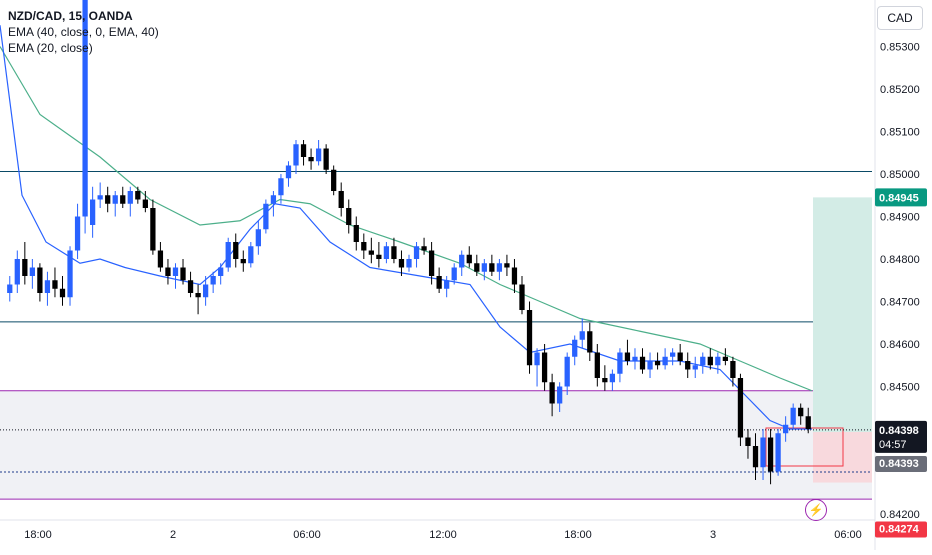 The image size is (932, 555). Describe the element at coordinates (804, 447) in the screenshot. I see `drawn-rectangle` at that location.